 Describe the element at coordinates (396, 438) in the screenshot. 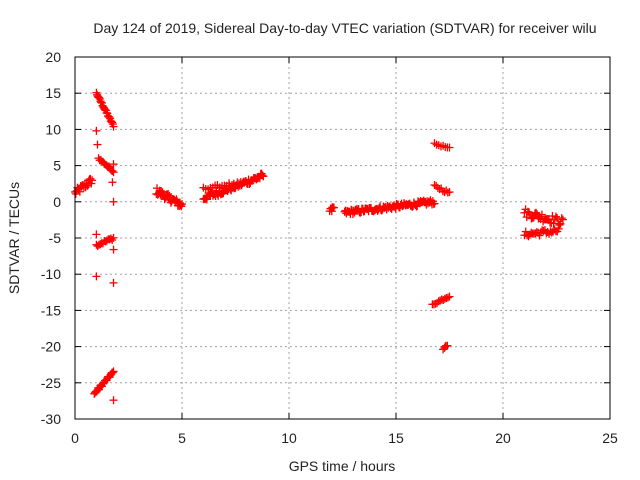

I see `x-tick-label: 15` at that location.